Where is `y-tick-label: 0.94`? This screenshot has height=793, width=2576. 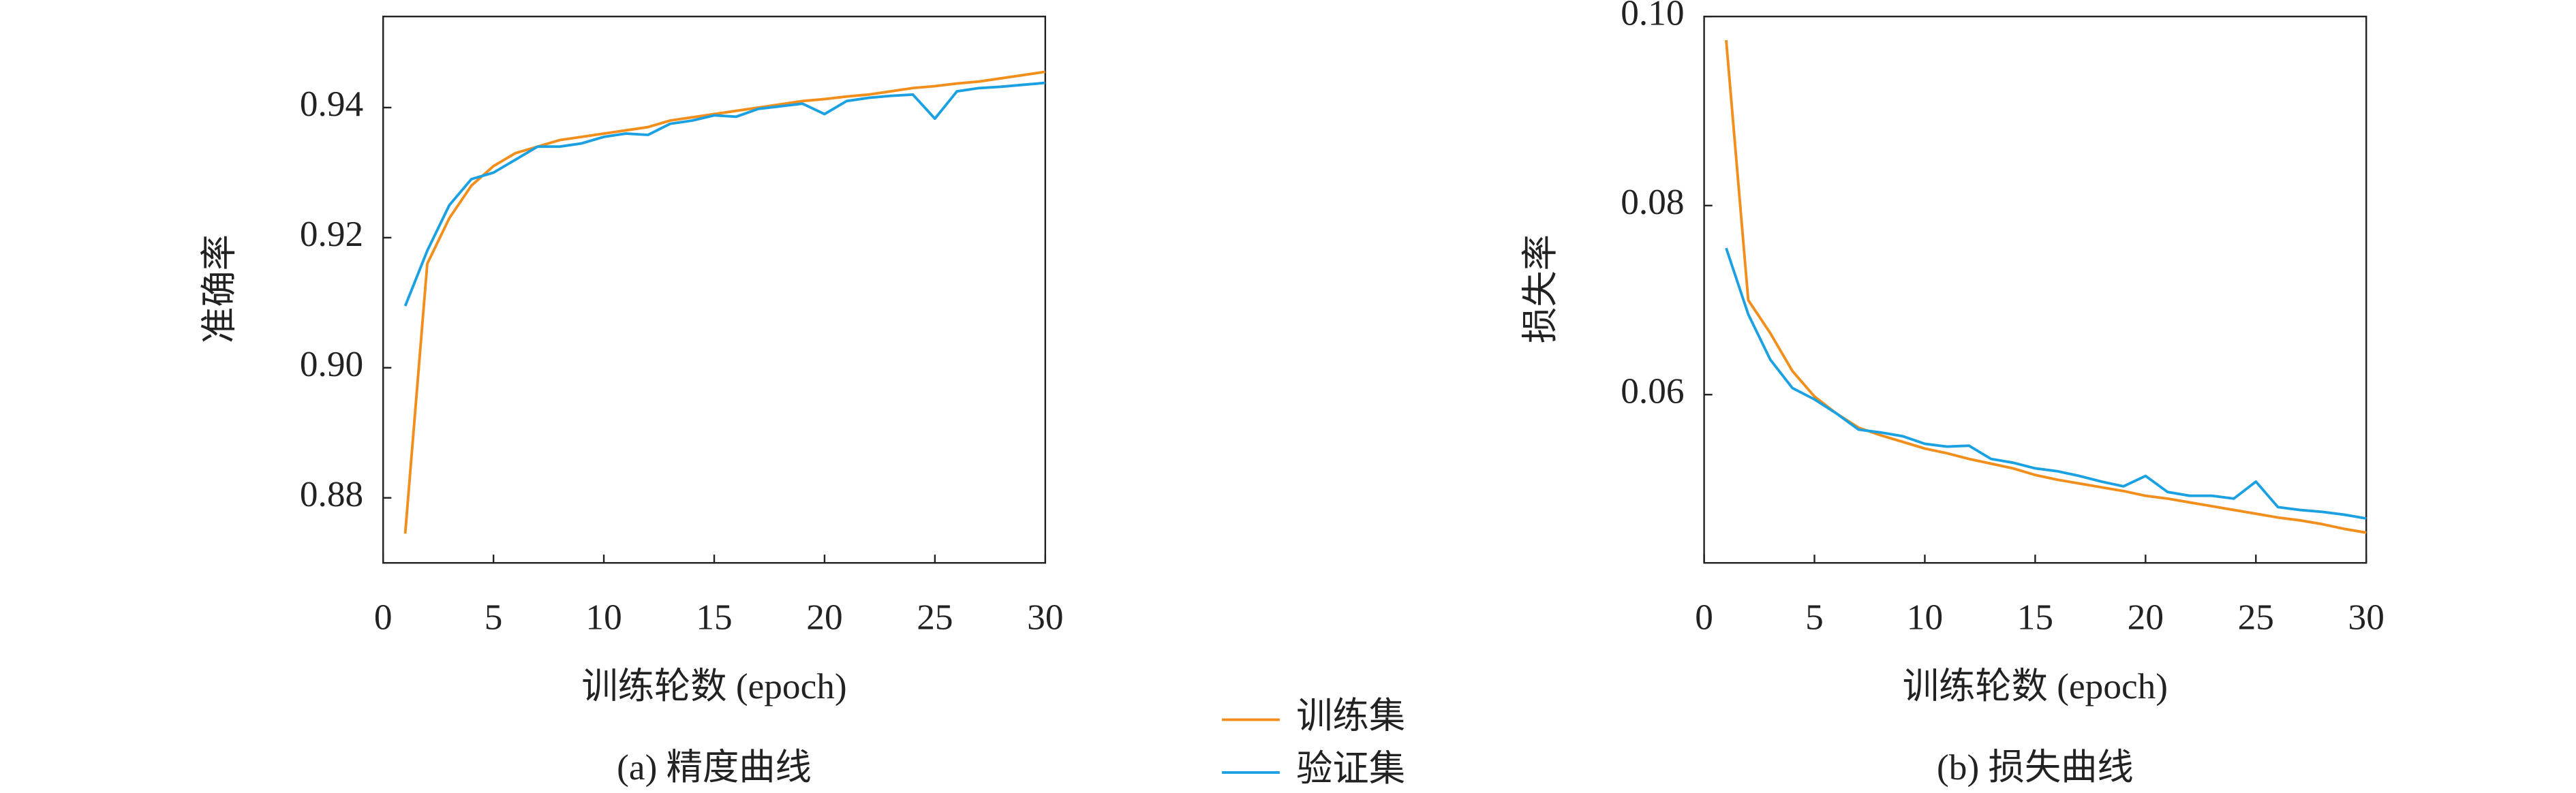
y-tick-label: 0.94 is located at coordinates (331, 104).